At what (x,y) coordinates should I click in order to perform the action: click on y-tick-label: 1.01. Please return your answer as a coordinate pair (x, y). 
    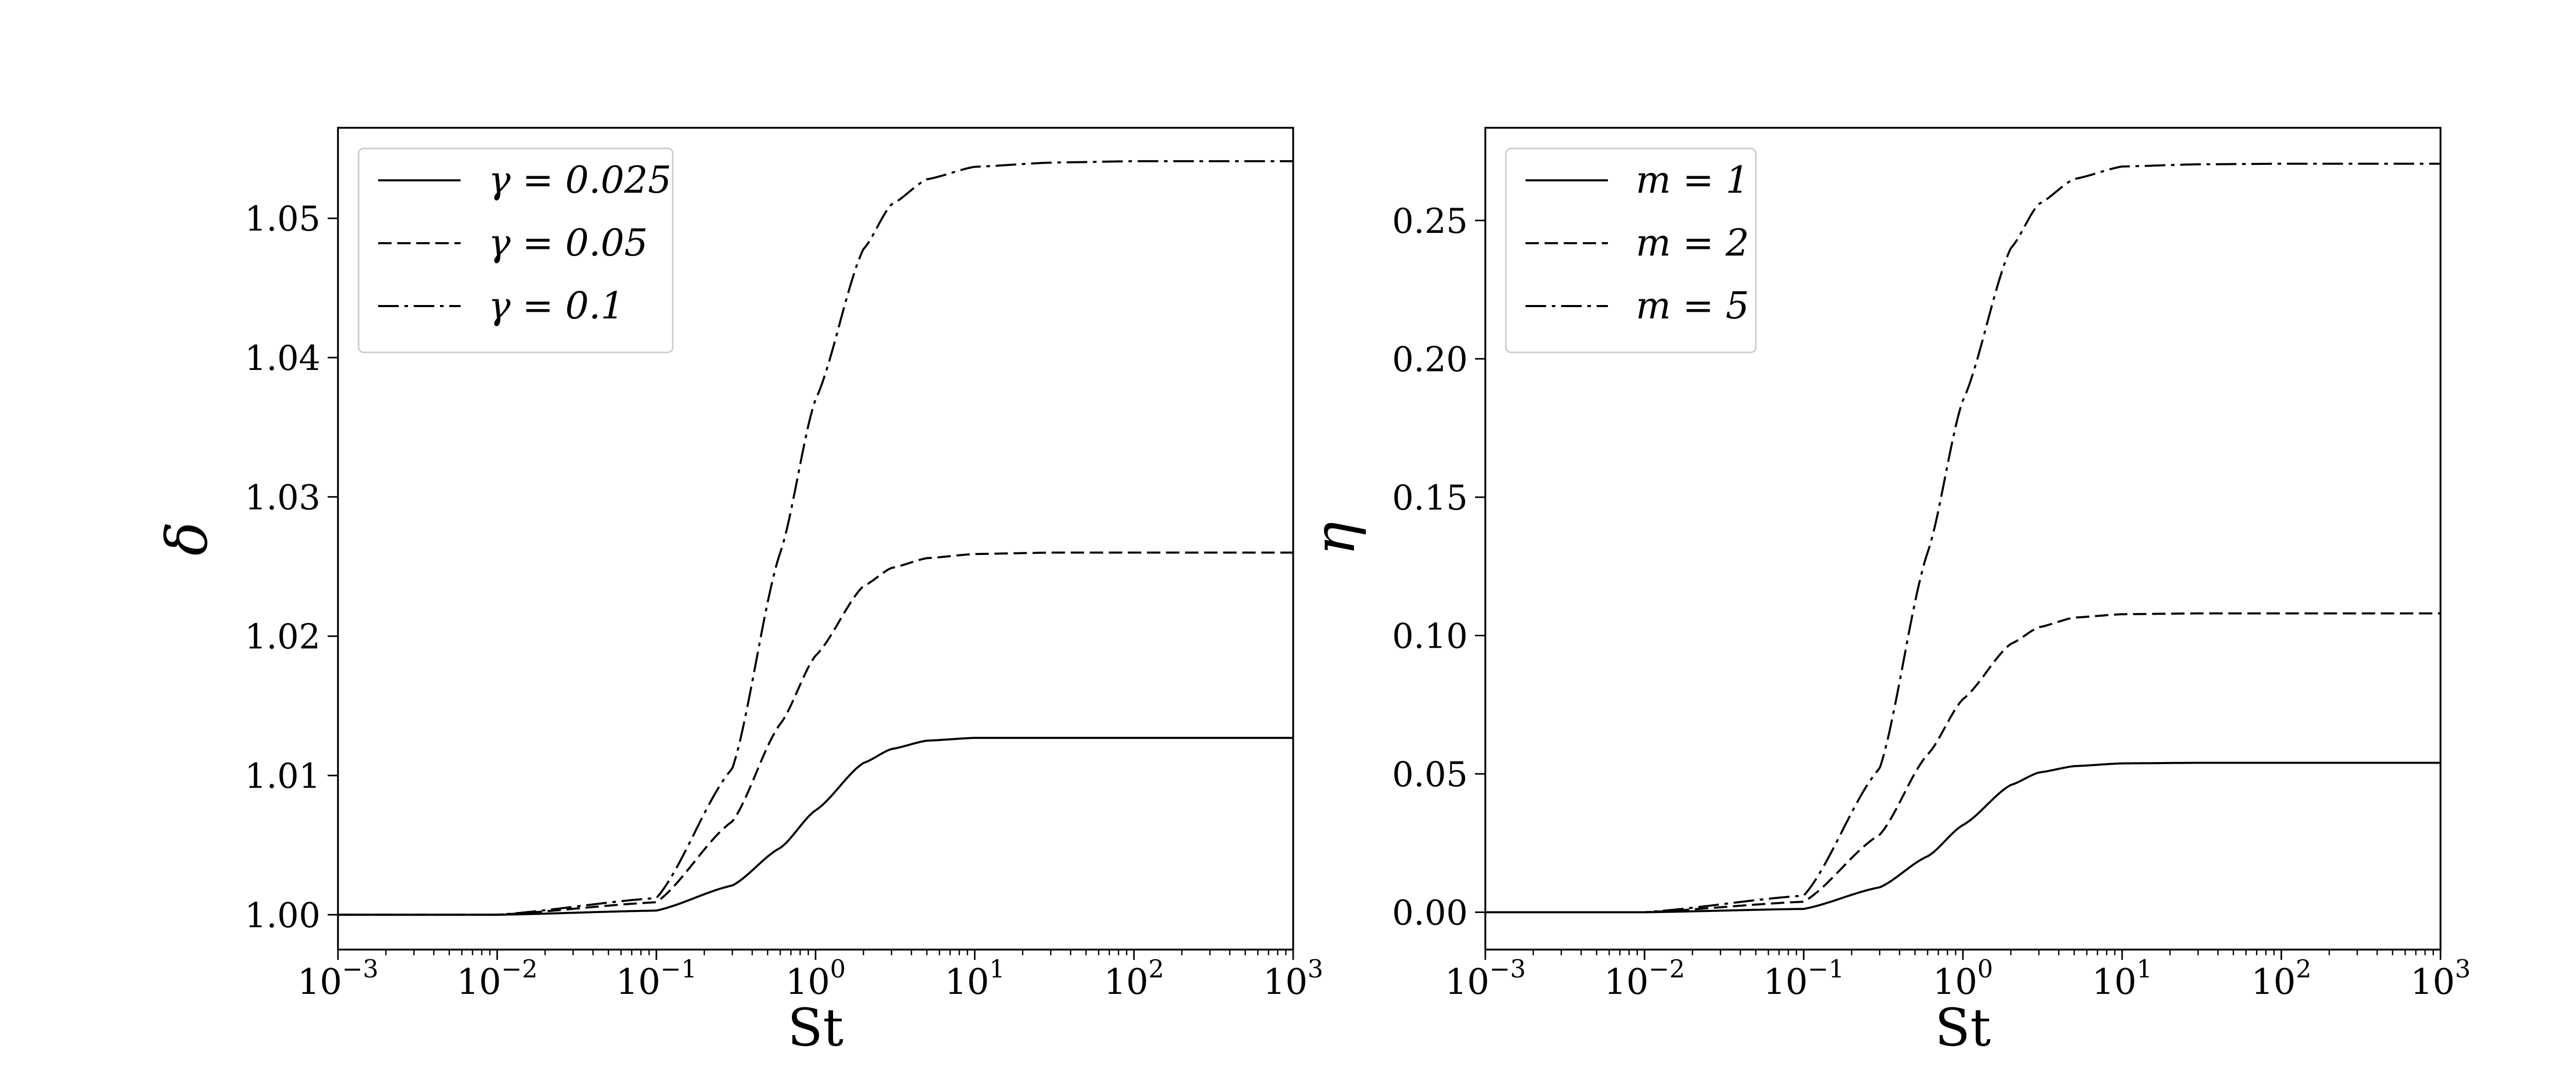
    Looking at the image, I should click on (282, 776).